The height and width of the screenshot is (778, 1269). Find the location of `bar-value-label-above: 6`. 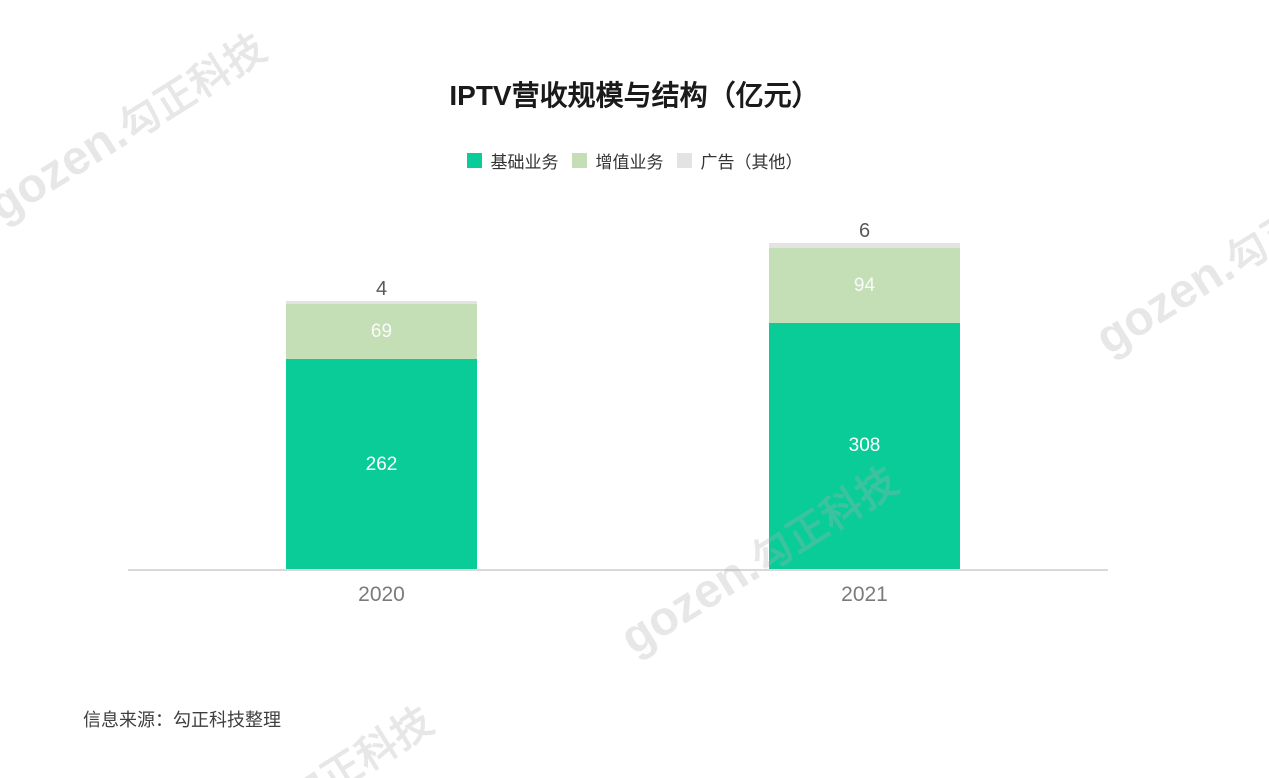

bar-value-label-above: 6 is located at coordinates (864, 231).